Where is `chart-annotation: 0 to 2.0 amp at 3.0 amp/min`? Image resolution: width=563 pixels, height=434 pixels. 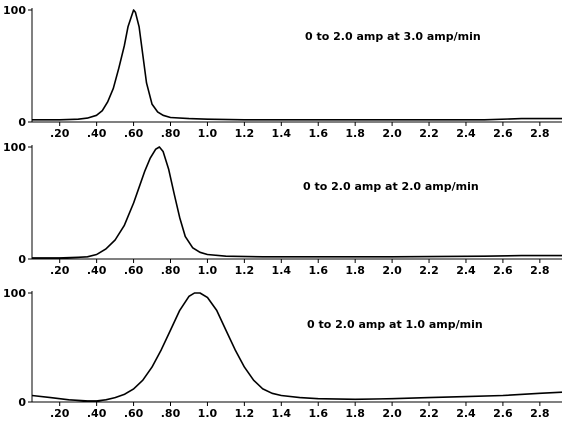
chart-annotation: 0 to 2.0 amp at 3.0 amp/min is located at coordinates (393, 36).